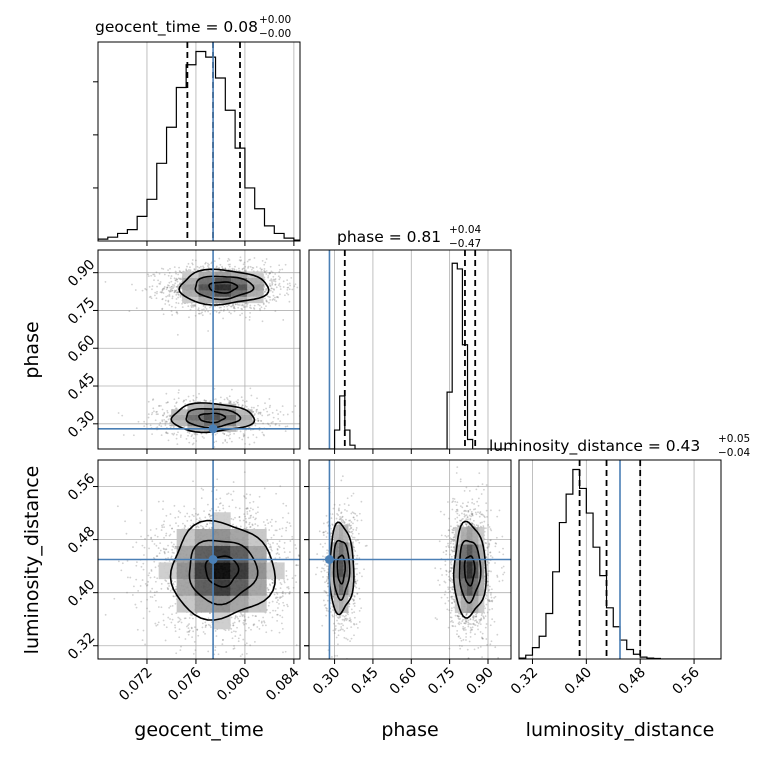 Image resolution: width=760 pixels, height=760 pixels. Describe the element at coordinates (524, 681) in the screenshot. I see `x-tick-label-luminosity_distance: 0.32` at that location.